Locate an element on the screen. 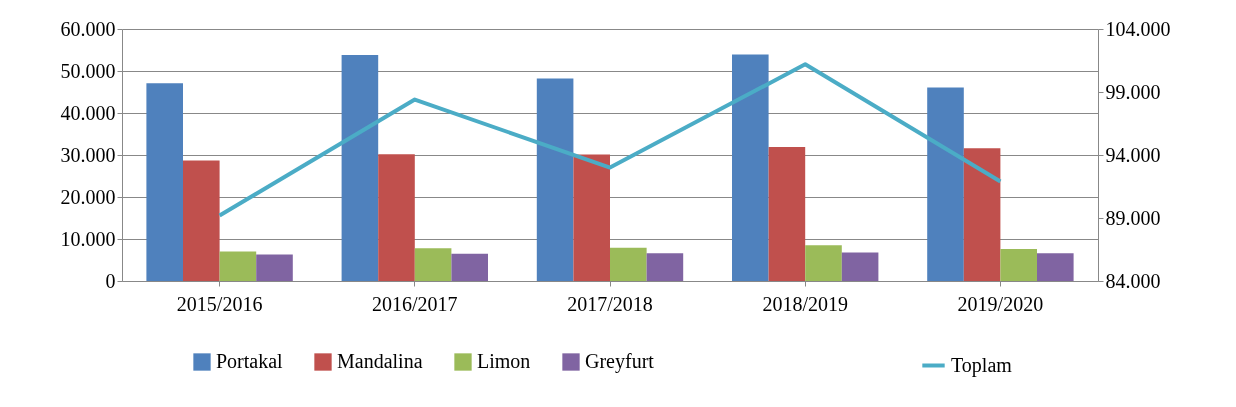 Image resolution: width=1236 pixels, height=407 pixels. y2-tick-label: 99.000 is located at coordinates (1133, 91).